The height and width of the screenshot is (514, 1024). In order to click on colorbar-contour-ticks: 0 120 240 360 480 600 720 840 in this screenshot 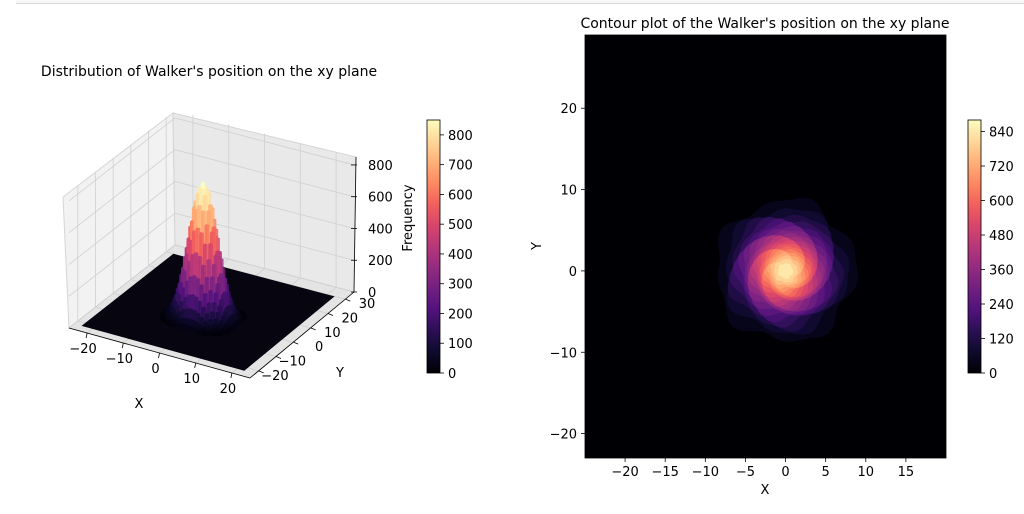, I will do `click(997, 254)`.